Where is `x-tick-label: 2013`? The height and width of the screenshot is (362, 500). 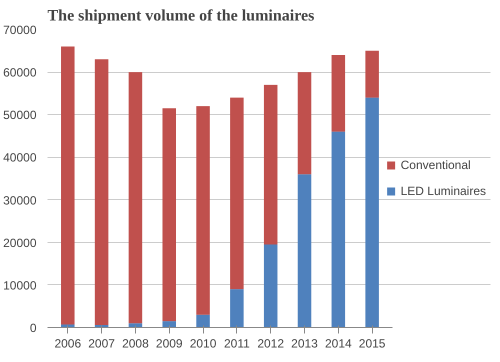
x-tick-label: 2013 is located at coordinates (304, 343).